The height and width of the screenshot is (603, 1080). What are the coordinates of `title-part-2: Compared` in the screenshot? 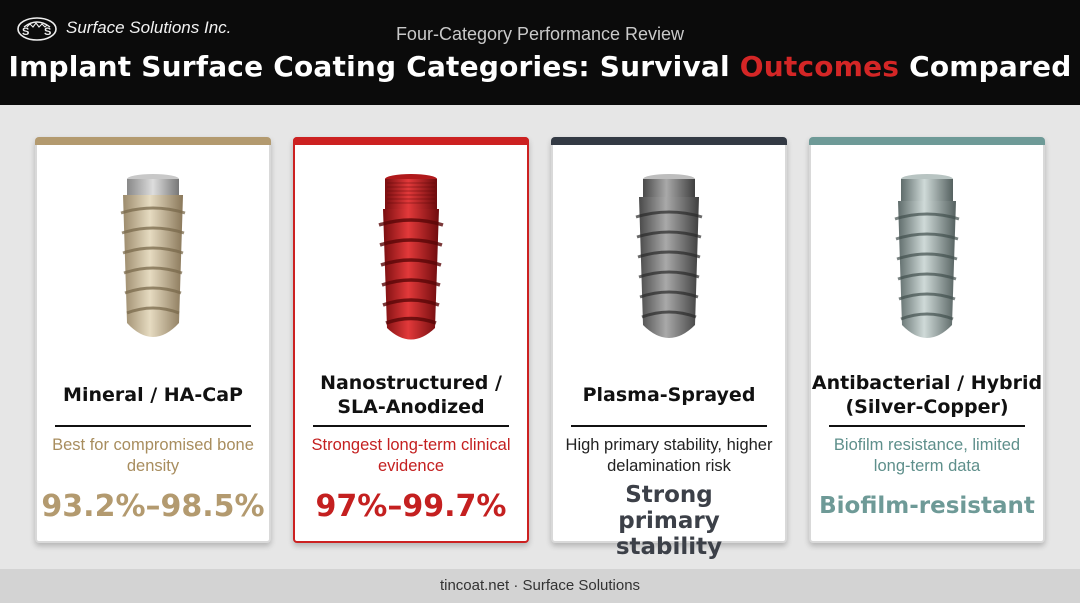 It's located at (985, 66).